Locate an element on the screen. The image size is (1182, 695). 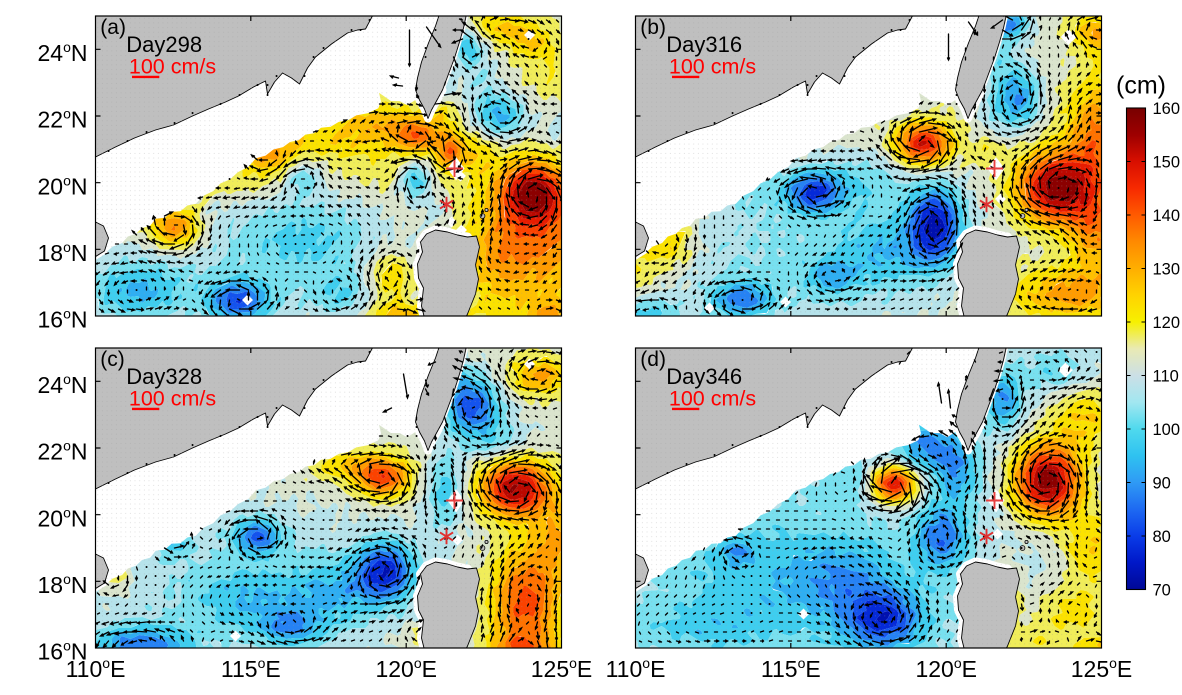
svg-text: 80 is located at coordinates (1162, 537).